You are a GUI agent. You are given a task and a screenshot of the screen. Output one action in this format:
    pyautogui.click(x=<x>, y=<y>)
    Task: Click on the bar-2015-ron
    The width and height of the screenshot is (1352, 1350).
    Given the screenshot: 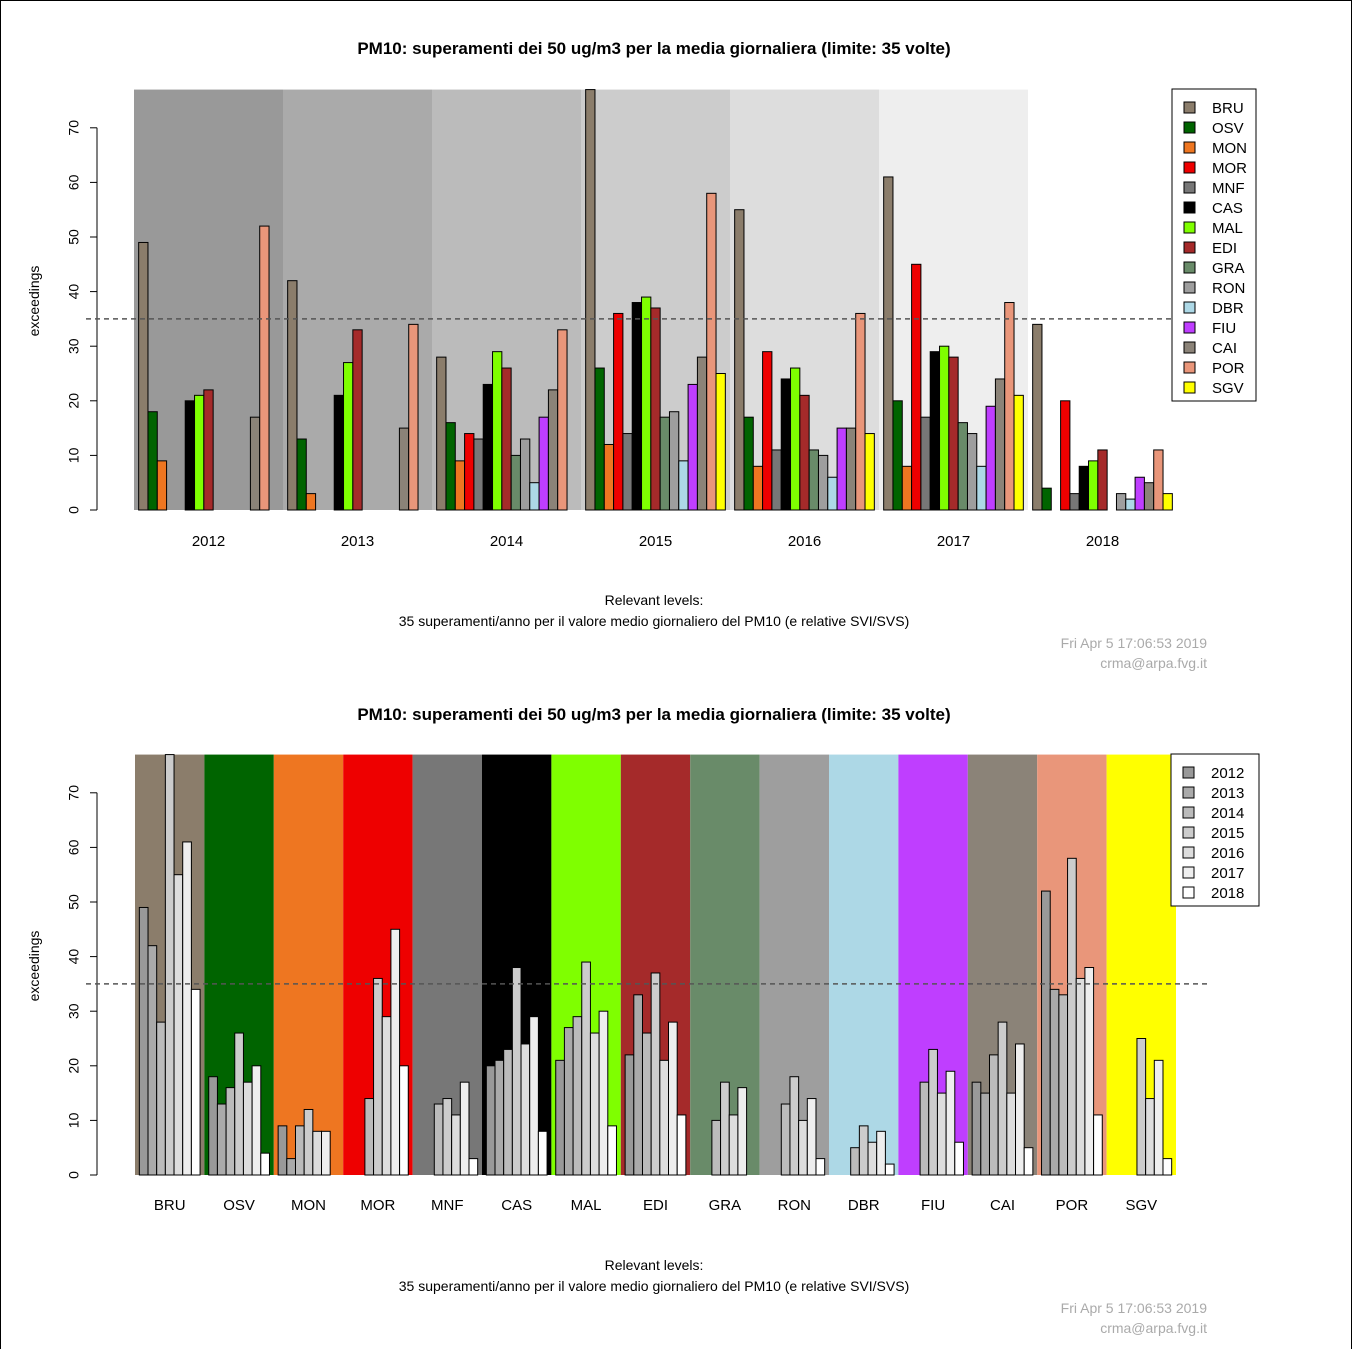 What is the action you would take?
    pyautogui.click(x=674, y=461)
    